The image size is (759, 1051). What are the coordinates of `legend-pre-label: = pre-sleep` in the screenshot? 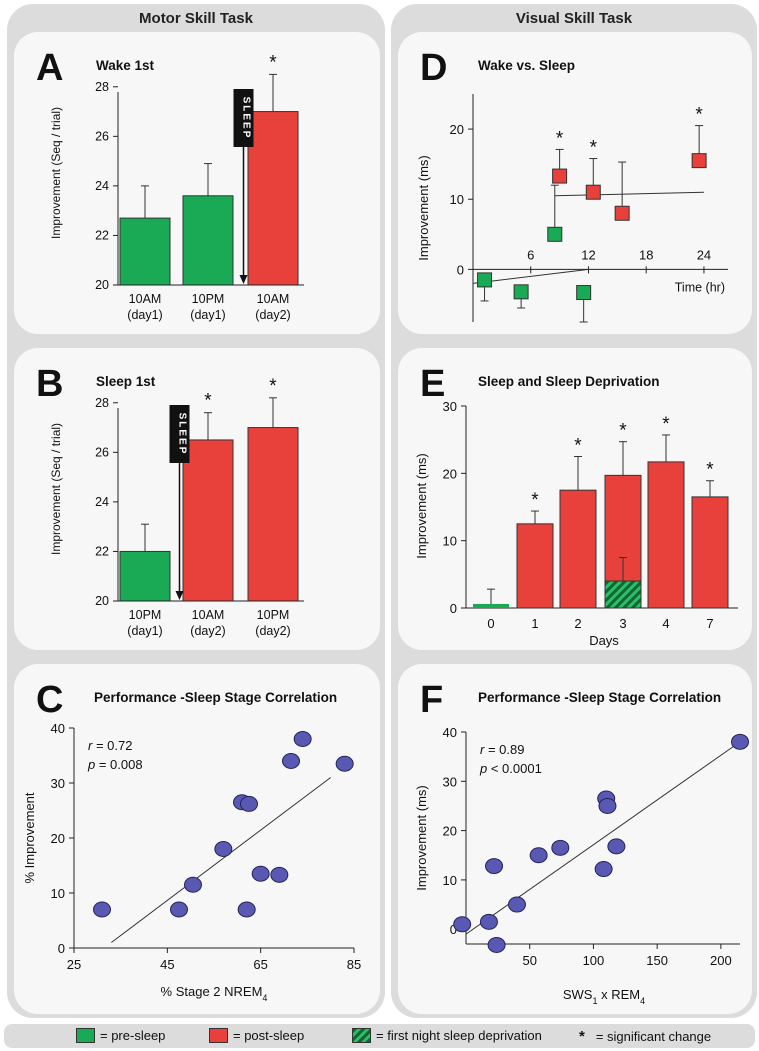 It's located at (133, 1035).